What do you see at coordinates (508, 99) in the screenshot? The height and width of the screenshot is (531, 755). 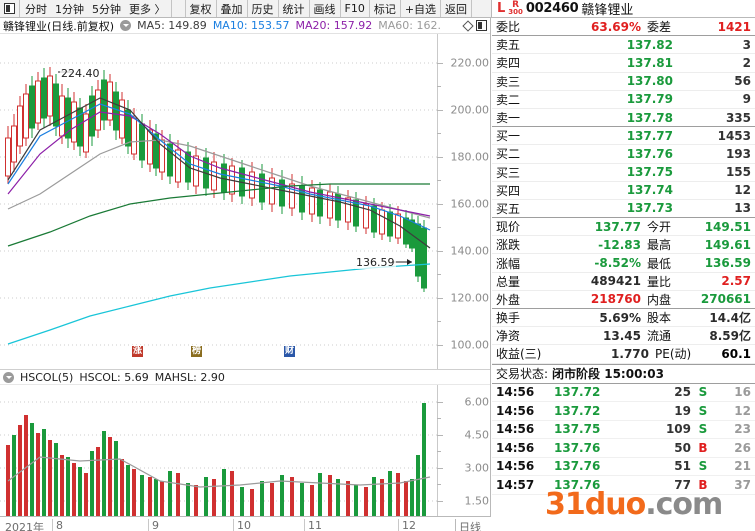 I see `ask-label-2: 卖二` at bounding box center [508, 99].